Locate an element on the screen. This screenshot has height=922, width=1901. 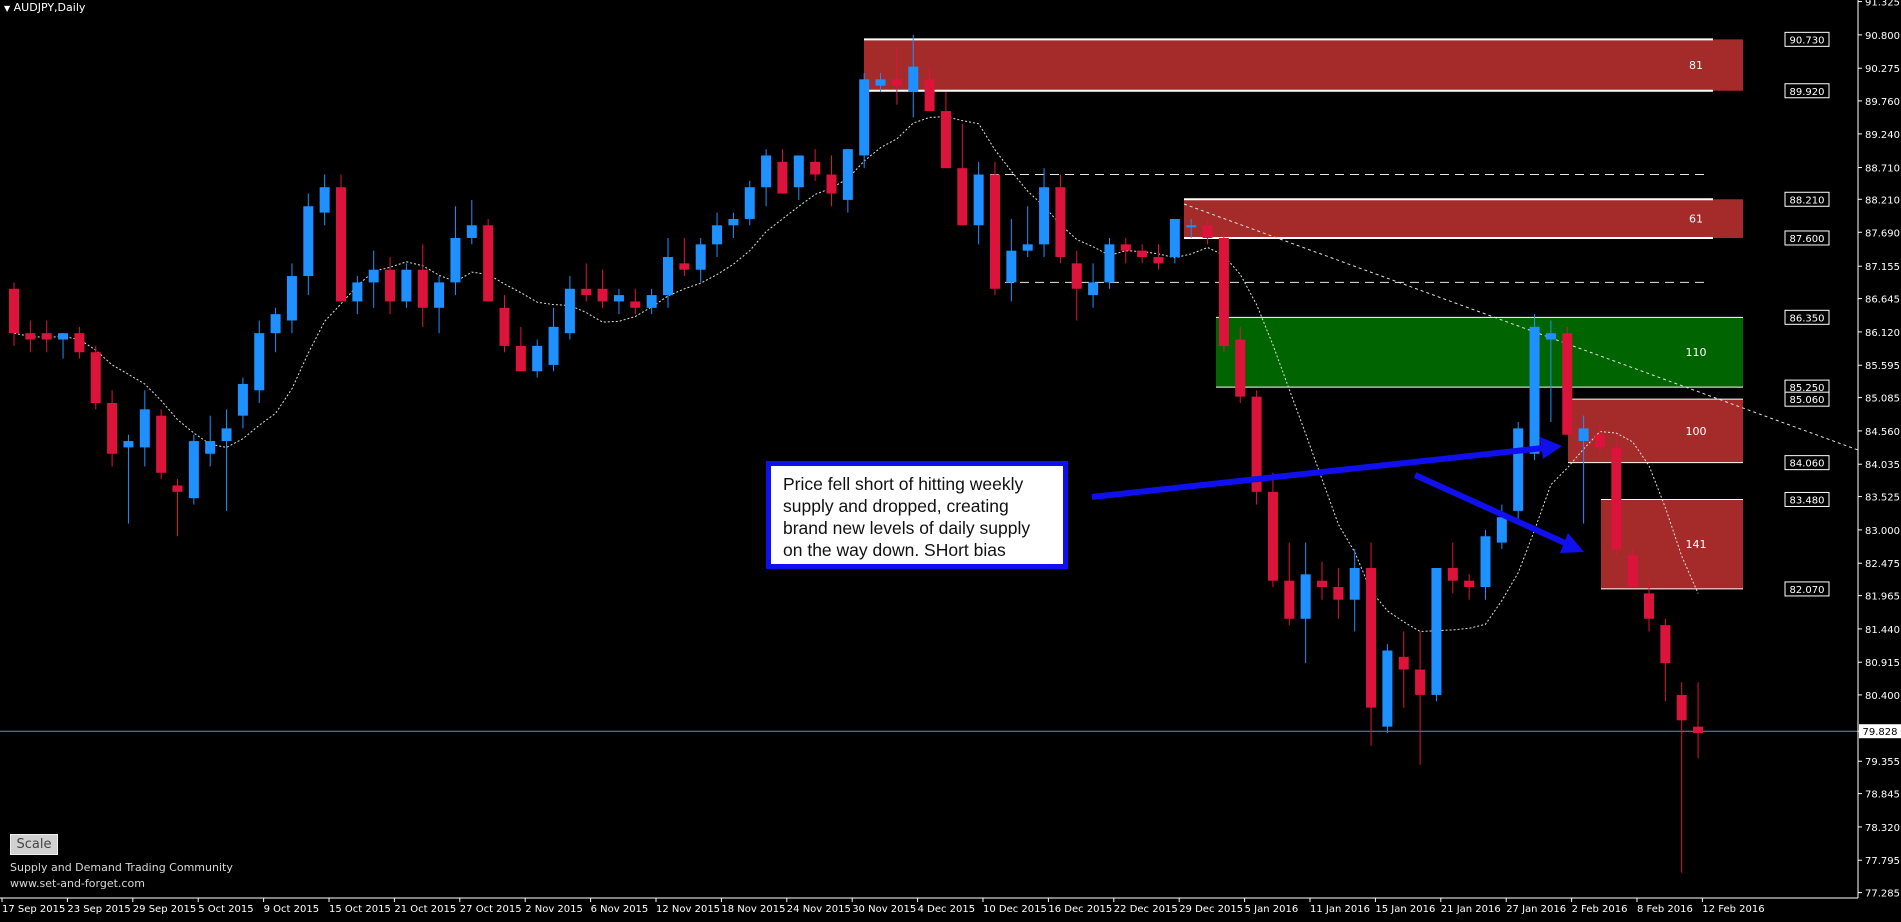
current-price-label: 79.828 is located at coordinates (1880, 732).